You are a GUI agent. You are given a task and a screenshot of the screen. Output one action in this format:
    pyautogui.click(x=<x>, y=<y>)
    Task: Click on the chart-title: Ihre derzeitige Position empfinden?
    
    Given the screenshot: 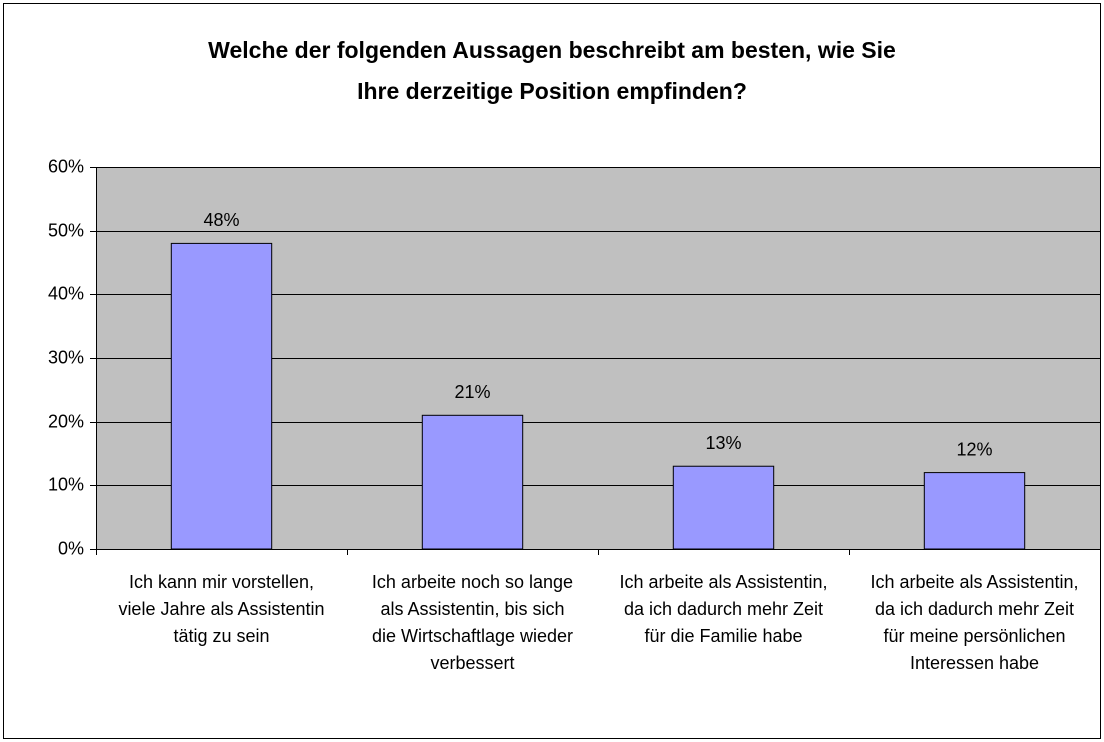 What is the action you would take?
    pyautogui.click(x=552, y=91)
    